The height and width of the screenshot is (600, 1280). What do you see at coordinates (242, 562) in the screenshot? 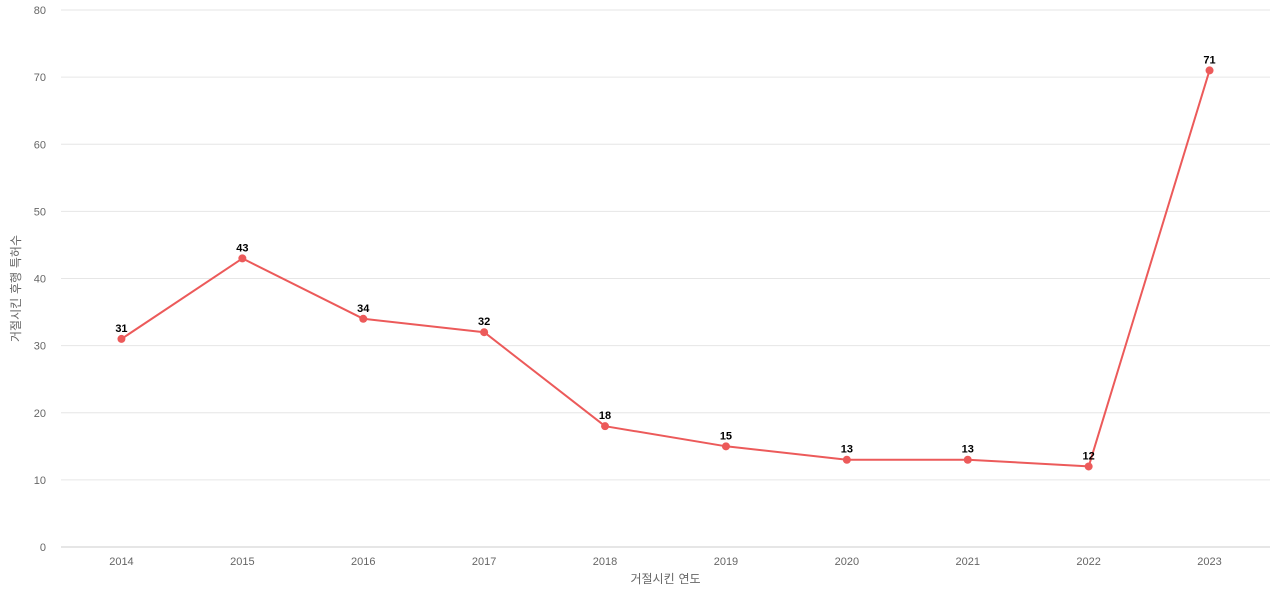
I see `x-tick-label: 2015` at bounding box center [242, 562].